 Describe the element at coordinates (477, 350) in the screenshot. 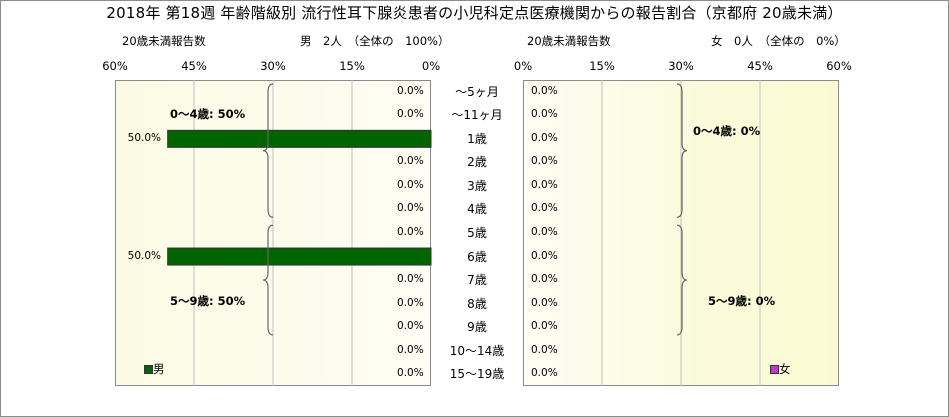

I see `age-category-label: 10～14歳` at that location.